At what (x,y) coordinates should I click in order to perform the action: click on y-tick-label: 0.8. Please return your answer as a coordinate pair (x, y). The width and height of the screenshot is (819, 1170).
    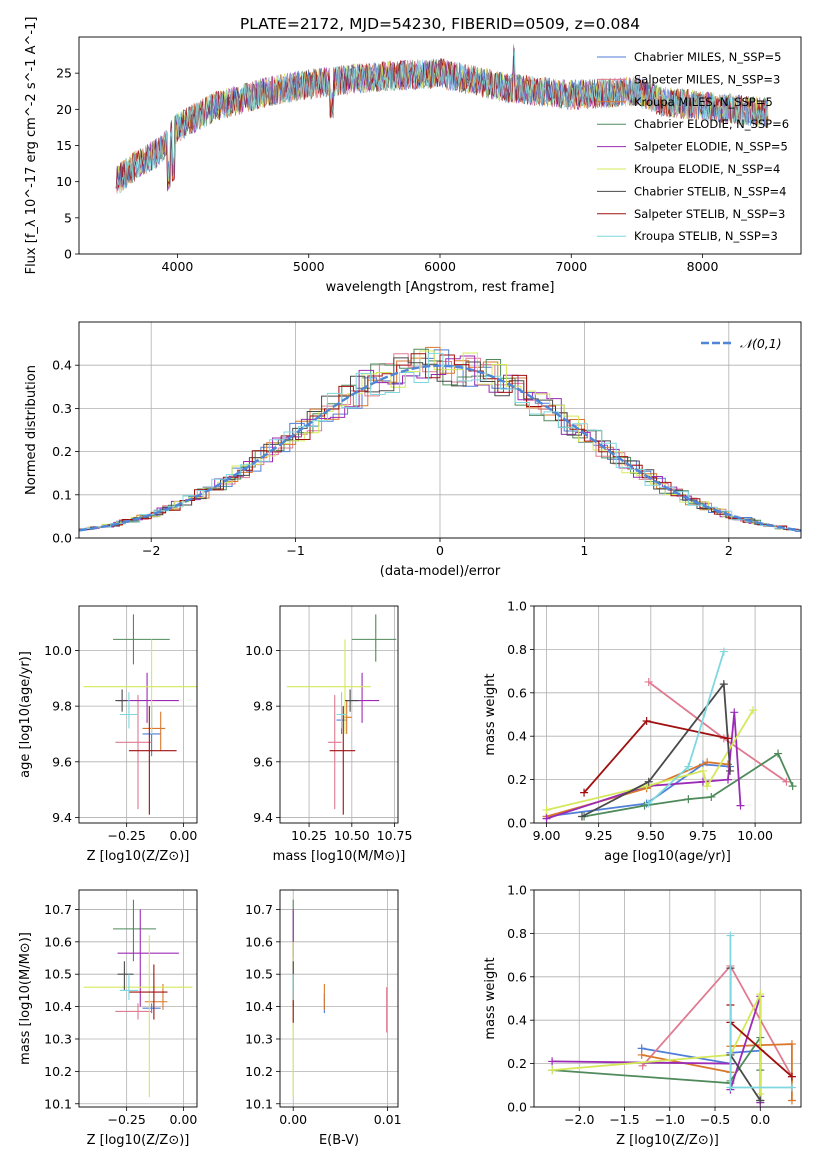
    Looking at the image, I should click on (517, 933).